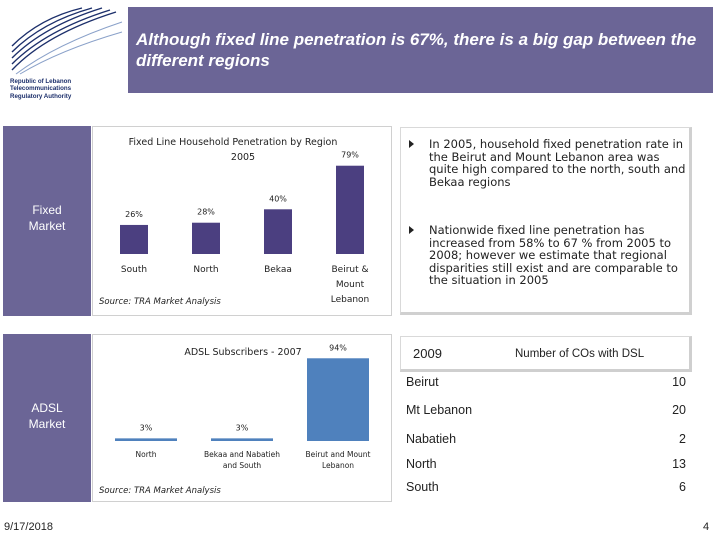 This screenshot has height=540, width=720. I want to click on row-region: North, so click(421, 464).